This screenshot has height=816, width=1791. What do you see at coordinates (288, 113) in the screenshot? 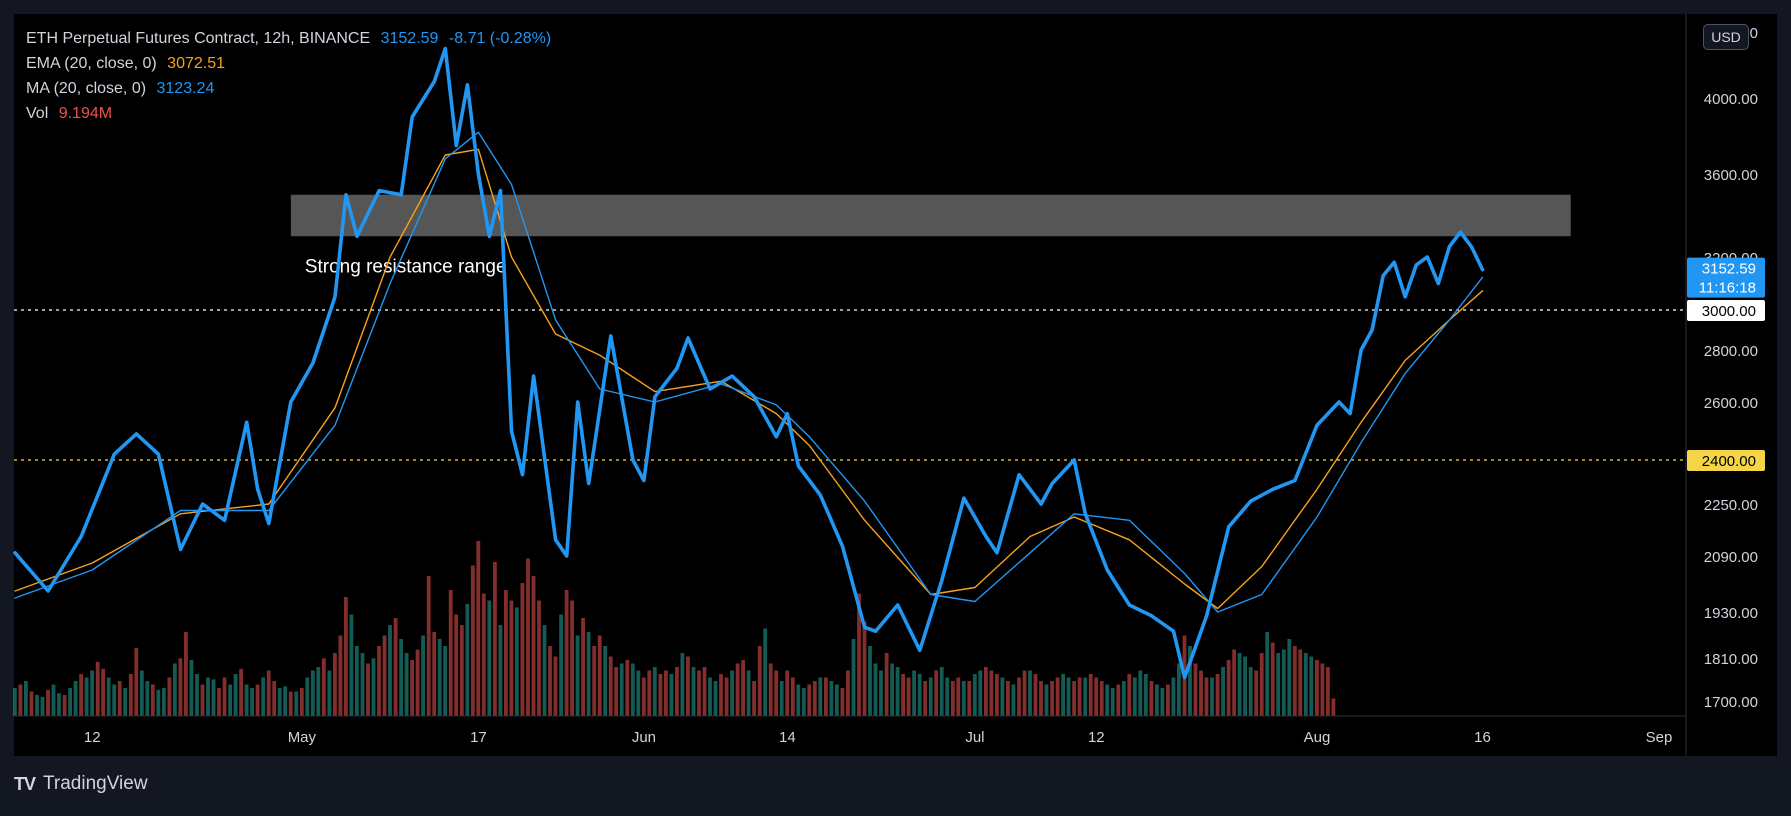
I see `indicator-row-vol: Vol 9.194M` at bounding box center [288, 113].